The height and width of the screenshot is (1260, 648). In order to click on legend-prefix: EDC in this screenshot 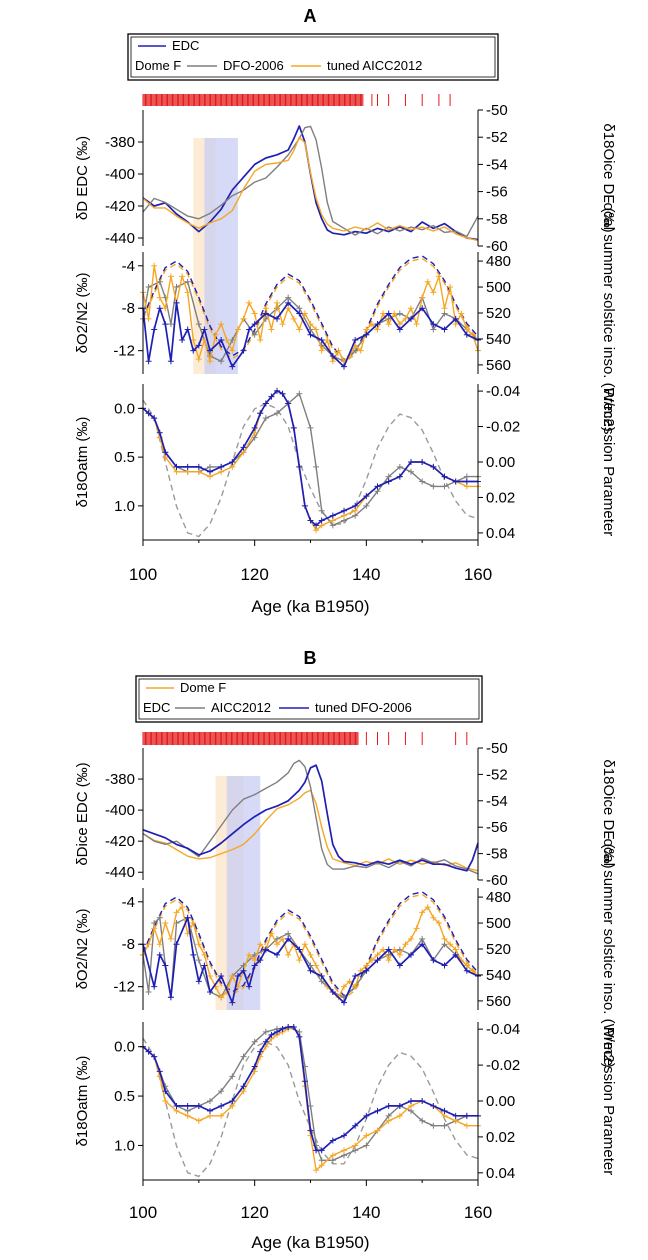, I will do `click(156, 707)`.